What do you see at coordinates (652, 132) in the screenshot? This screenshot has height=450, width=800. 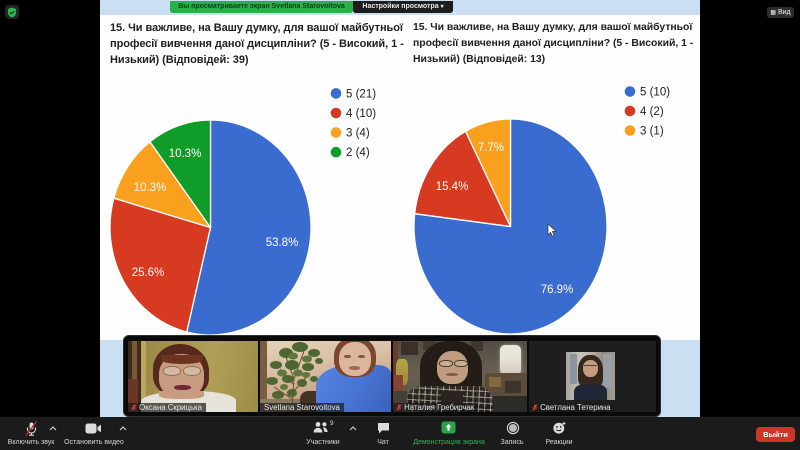 I see `svg-text: 3 (1)` at bounding box center [652, 132].